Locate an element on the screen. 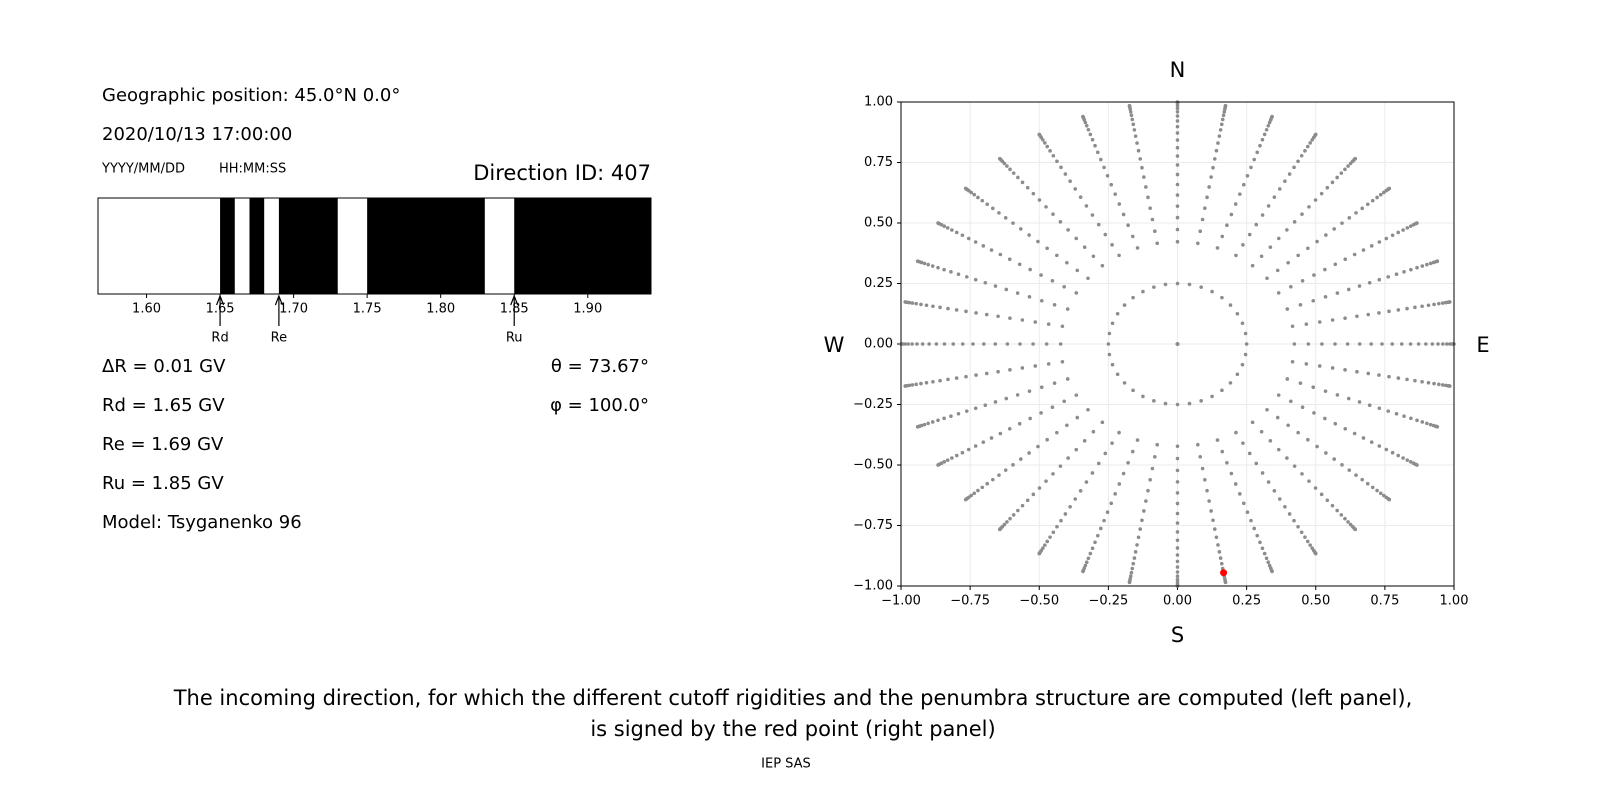 This screenshot has width=1600, height=800. marker-label: Ru is located at coordinates (514, 338).